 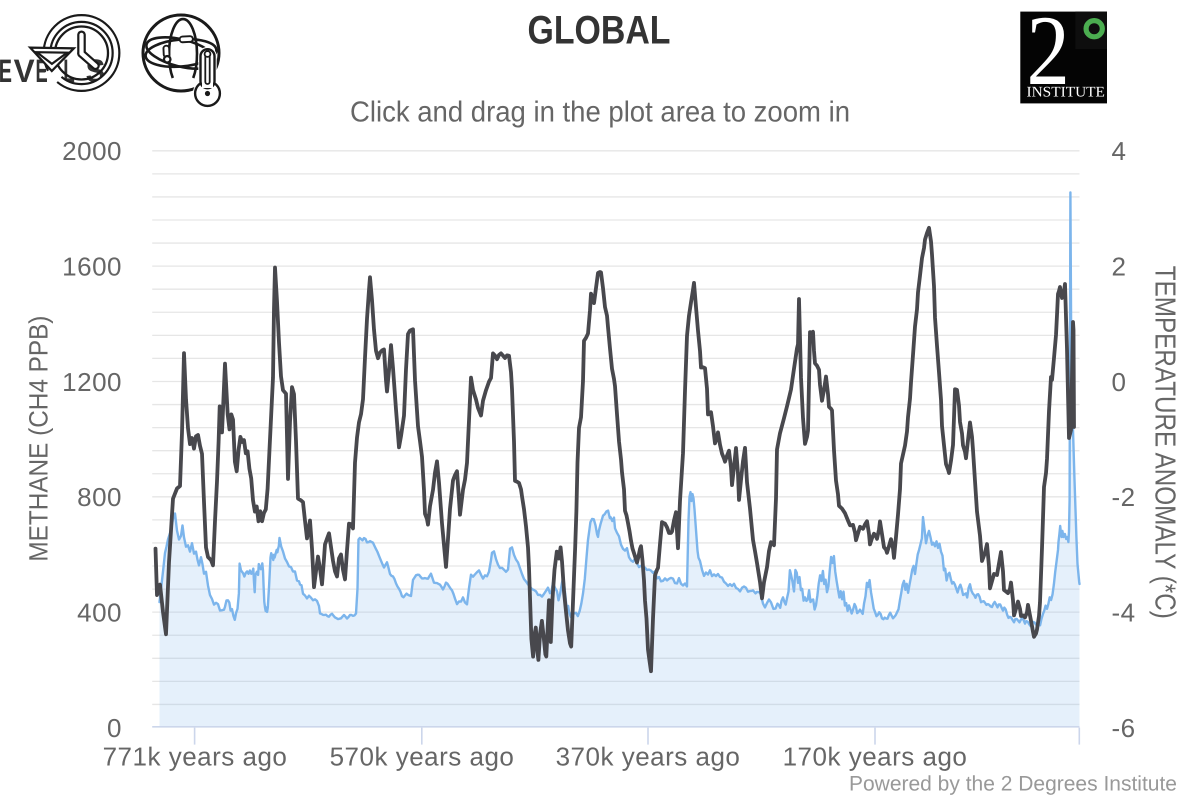 I want to click on svg-text: 4, so click(x=1119, y=151).